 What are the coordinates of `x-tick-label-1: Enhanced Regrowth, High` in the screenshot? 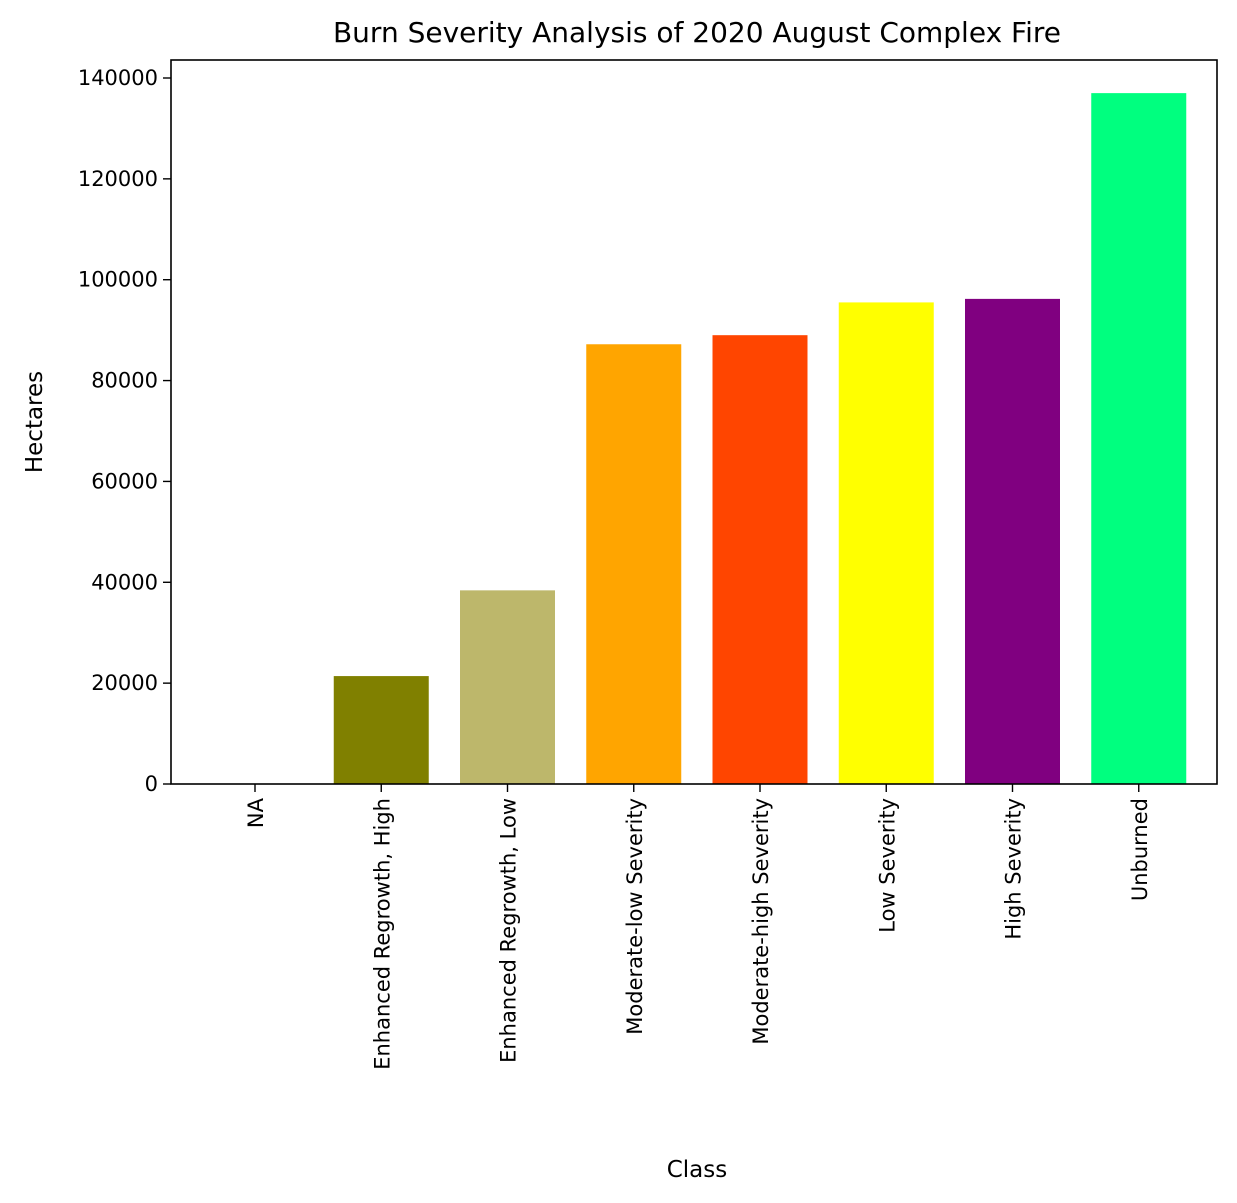 It's located at (382, 934).